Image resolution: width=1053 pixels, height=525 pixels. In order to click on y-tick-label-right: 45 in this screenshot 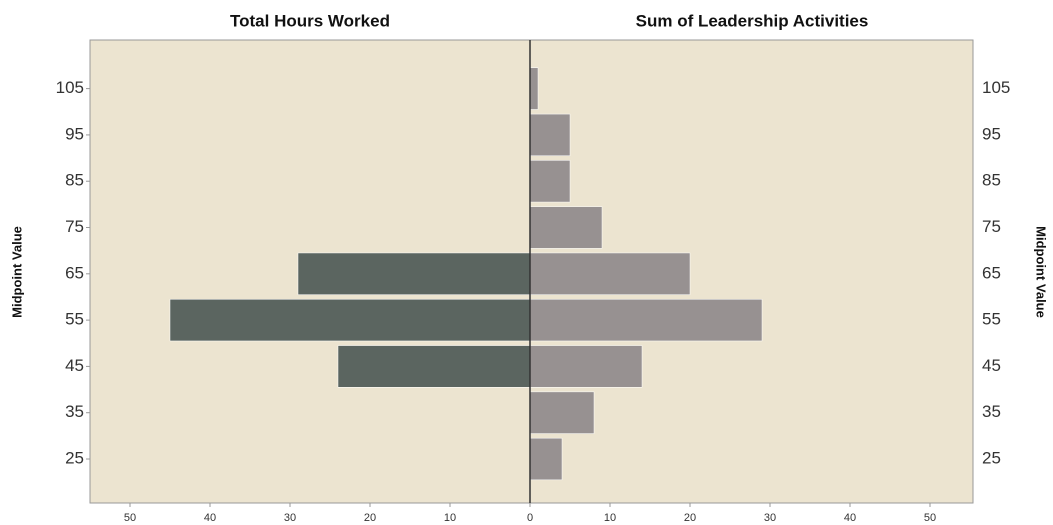, I will do `click(991, 365)`.